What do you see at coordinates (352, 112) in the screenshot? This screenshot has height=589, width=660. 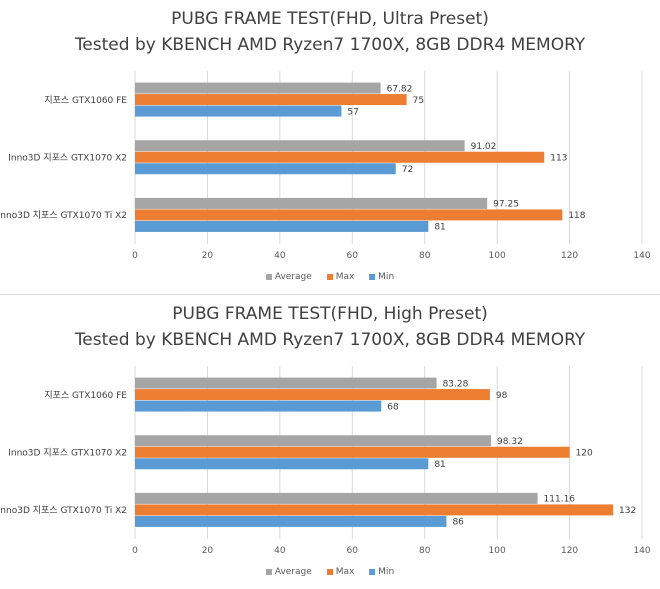 I see `data-label: 57` at bounding box center [352, 112].